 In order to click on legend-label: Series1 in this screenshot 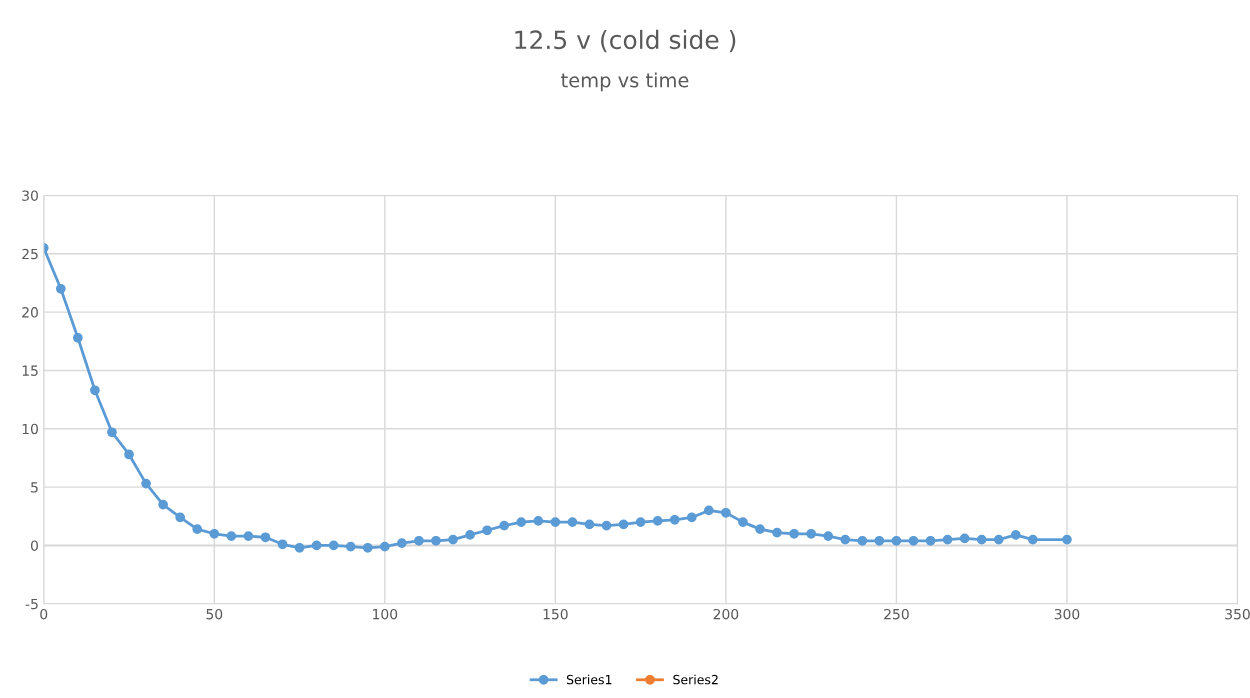, I will do `click(589, 679)`.